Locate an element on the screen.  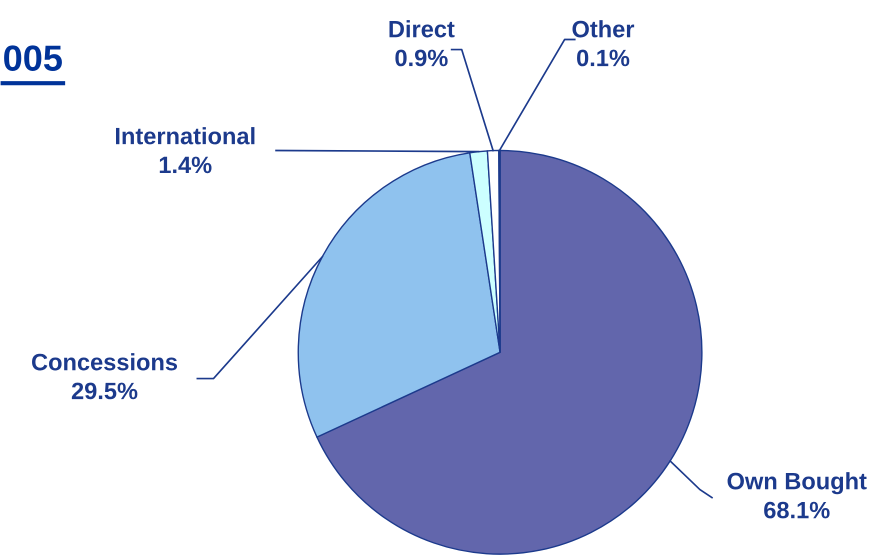
text: 005 is located at coordinates (33, 58).